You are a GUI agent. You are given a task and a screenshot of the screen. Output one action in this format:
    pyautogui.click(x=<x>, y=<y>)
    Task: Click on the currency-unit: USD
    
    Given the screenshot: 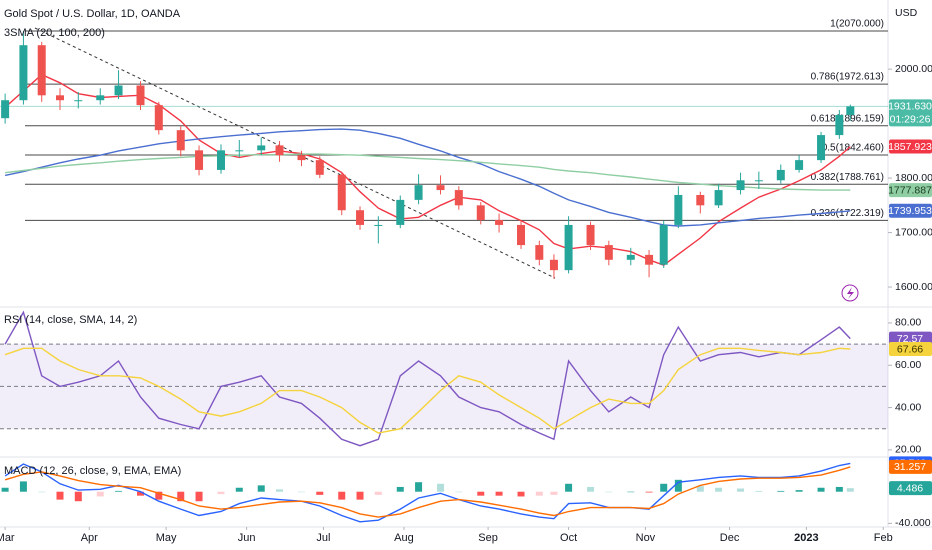 What is the action you would take?
    pyautogui.click(x=906, y=13)
    